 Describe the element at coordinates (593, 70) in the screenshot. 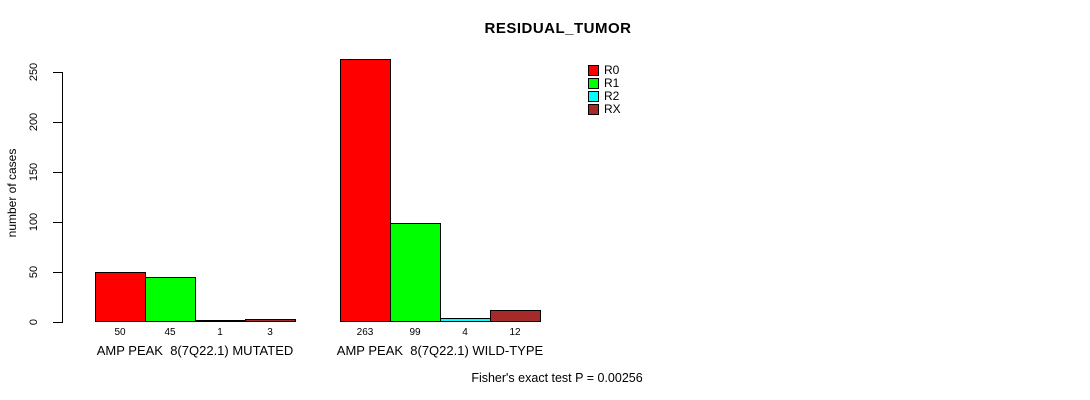

I see `legend-swatch-r0` at that location.